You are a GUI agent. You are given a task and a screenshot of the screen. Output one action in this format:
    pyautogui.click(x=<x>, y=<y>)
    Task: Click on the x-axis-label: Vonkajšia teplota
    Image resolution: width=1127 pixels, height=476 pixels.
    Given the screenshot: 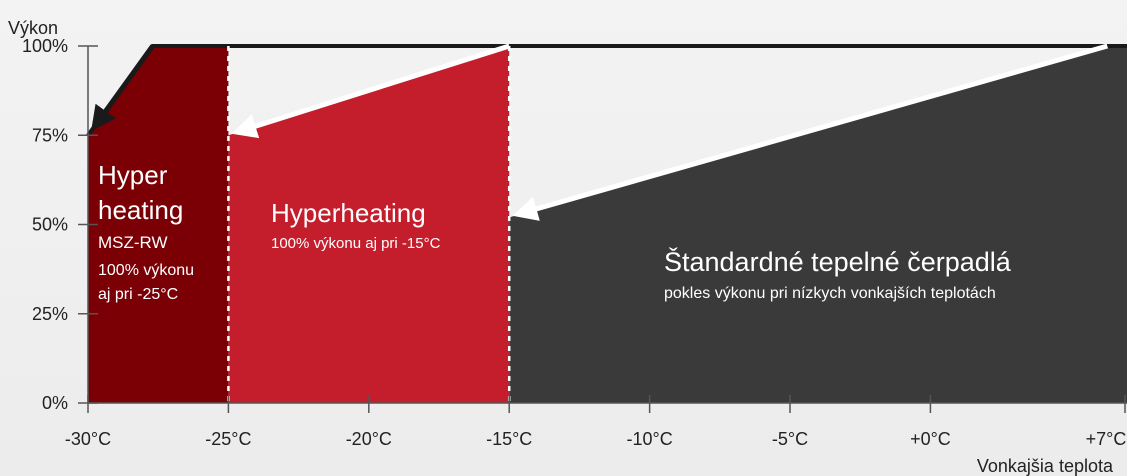 What is the action you would take?
    pyautogui.click(x=1045, y=466)
    